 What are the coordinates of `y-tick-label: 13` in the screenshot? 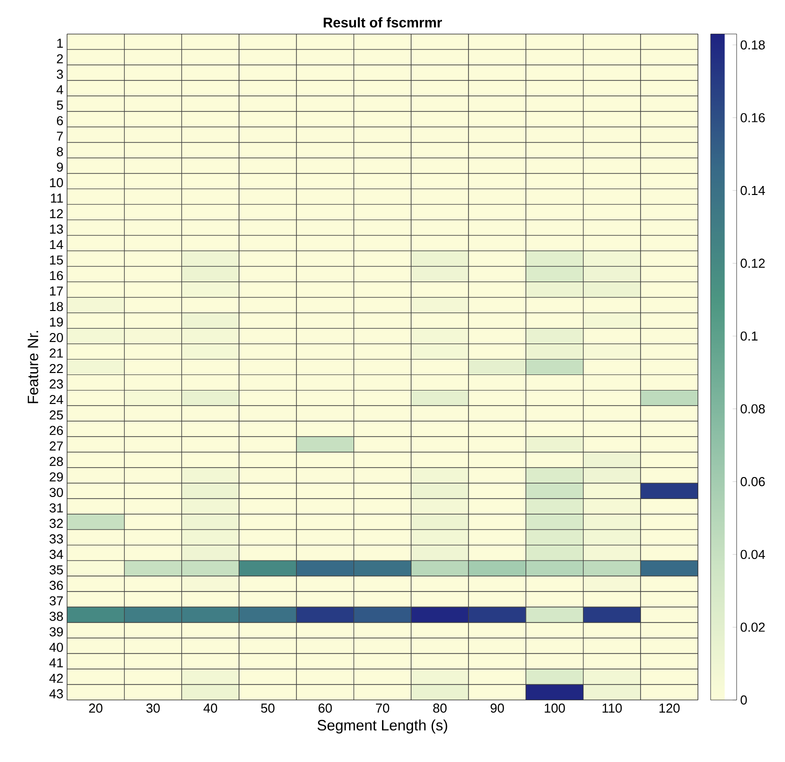 It's located at (56, 229).